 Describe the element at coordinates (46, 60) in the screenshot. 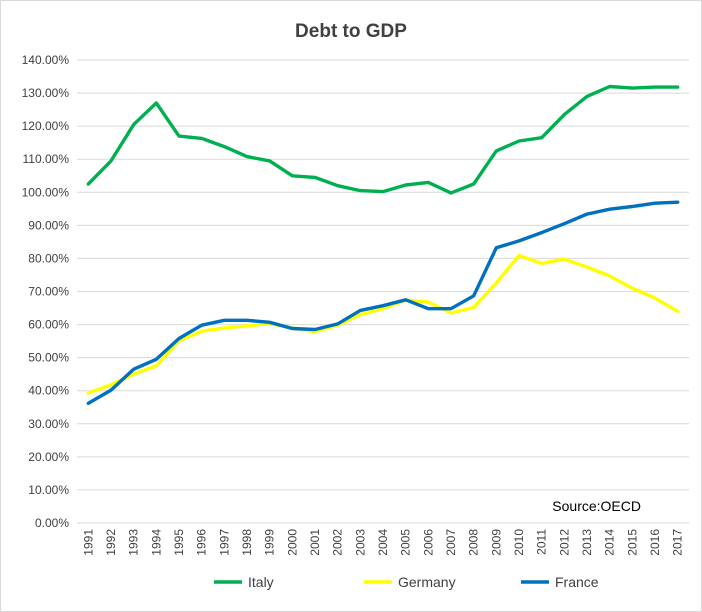

I see `y-tick-label: 140.00%` at that location.